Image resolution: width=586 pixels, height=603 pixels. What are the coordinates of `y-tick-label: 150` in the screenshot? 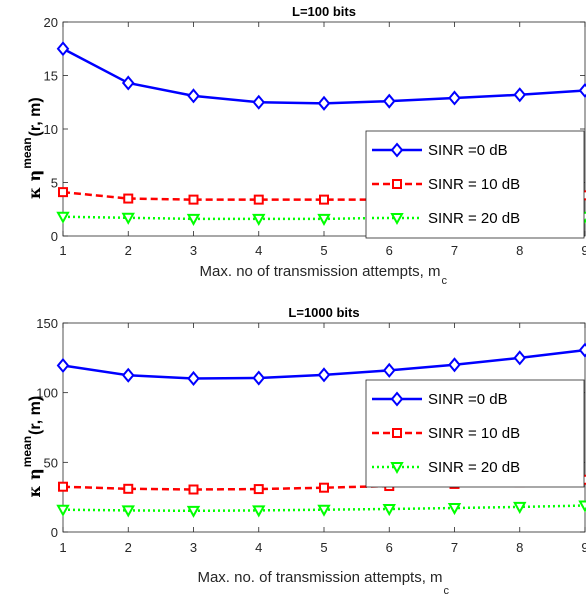 It's located at (47, 323).